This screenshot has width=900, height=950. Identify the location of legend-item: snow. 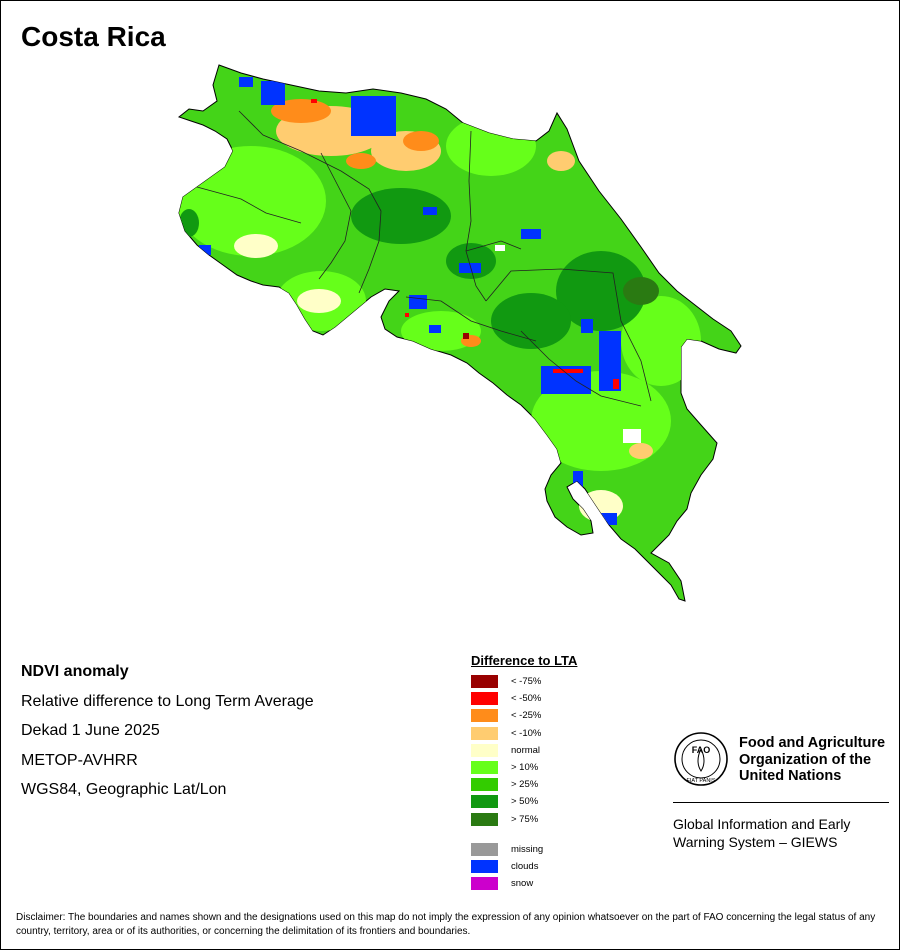
(524, 883).